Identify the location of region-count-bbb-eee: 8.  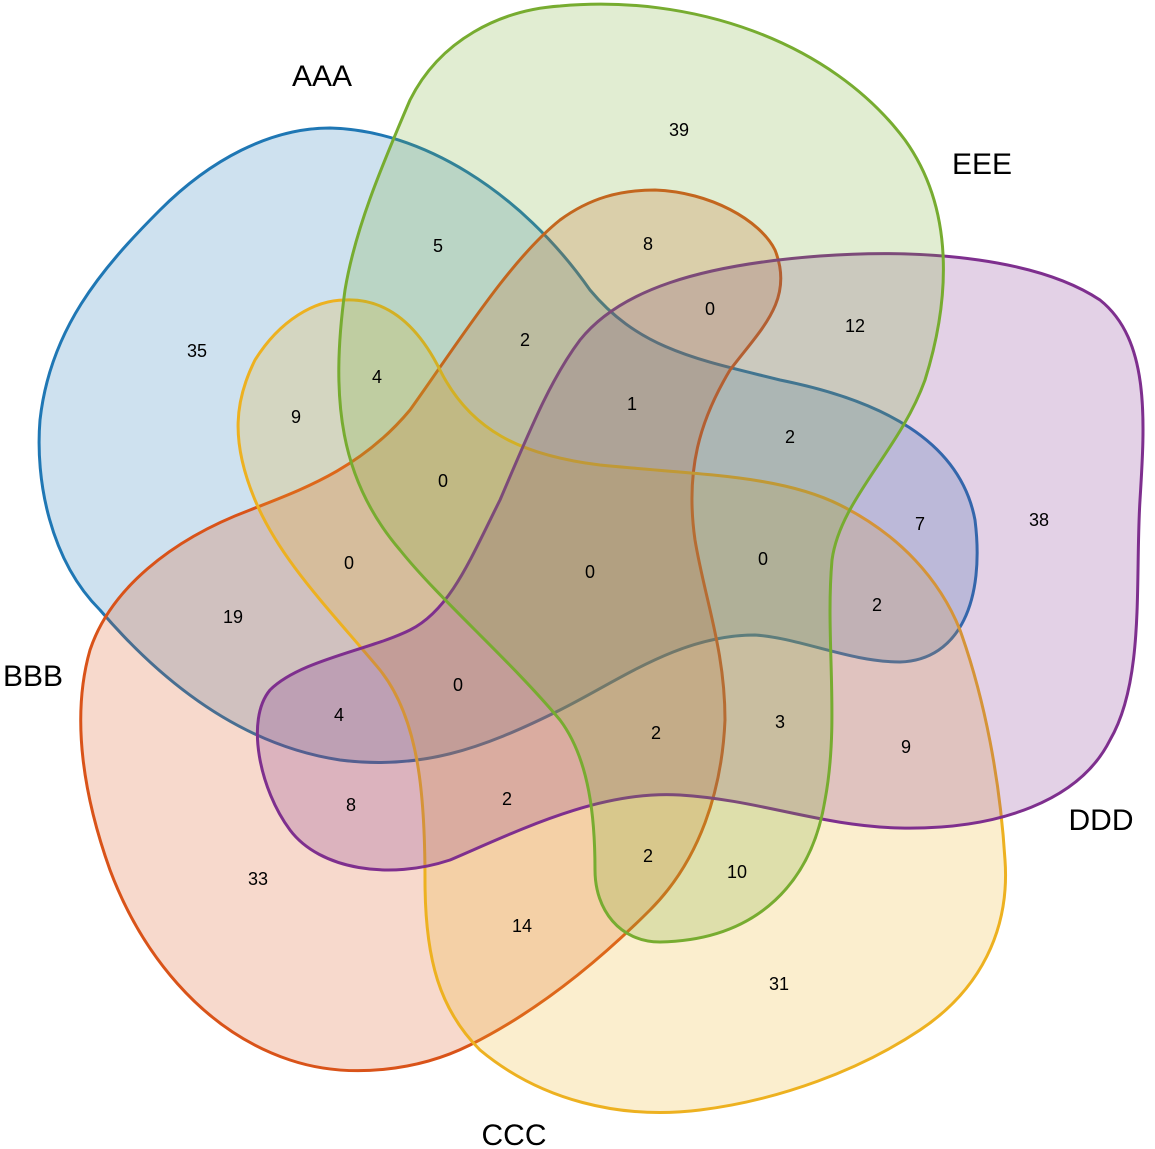
(648, 244).